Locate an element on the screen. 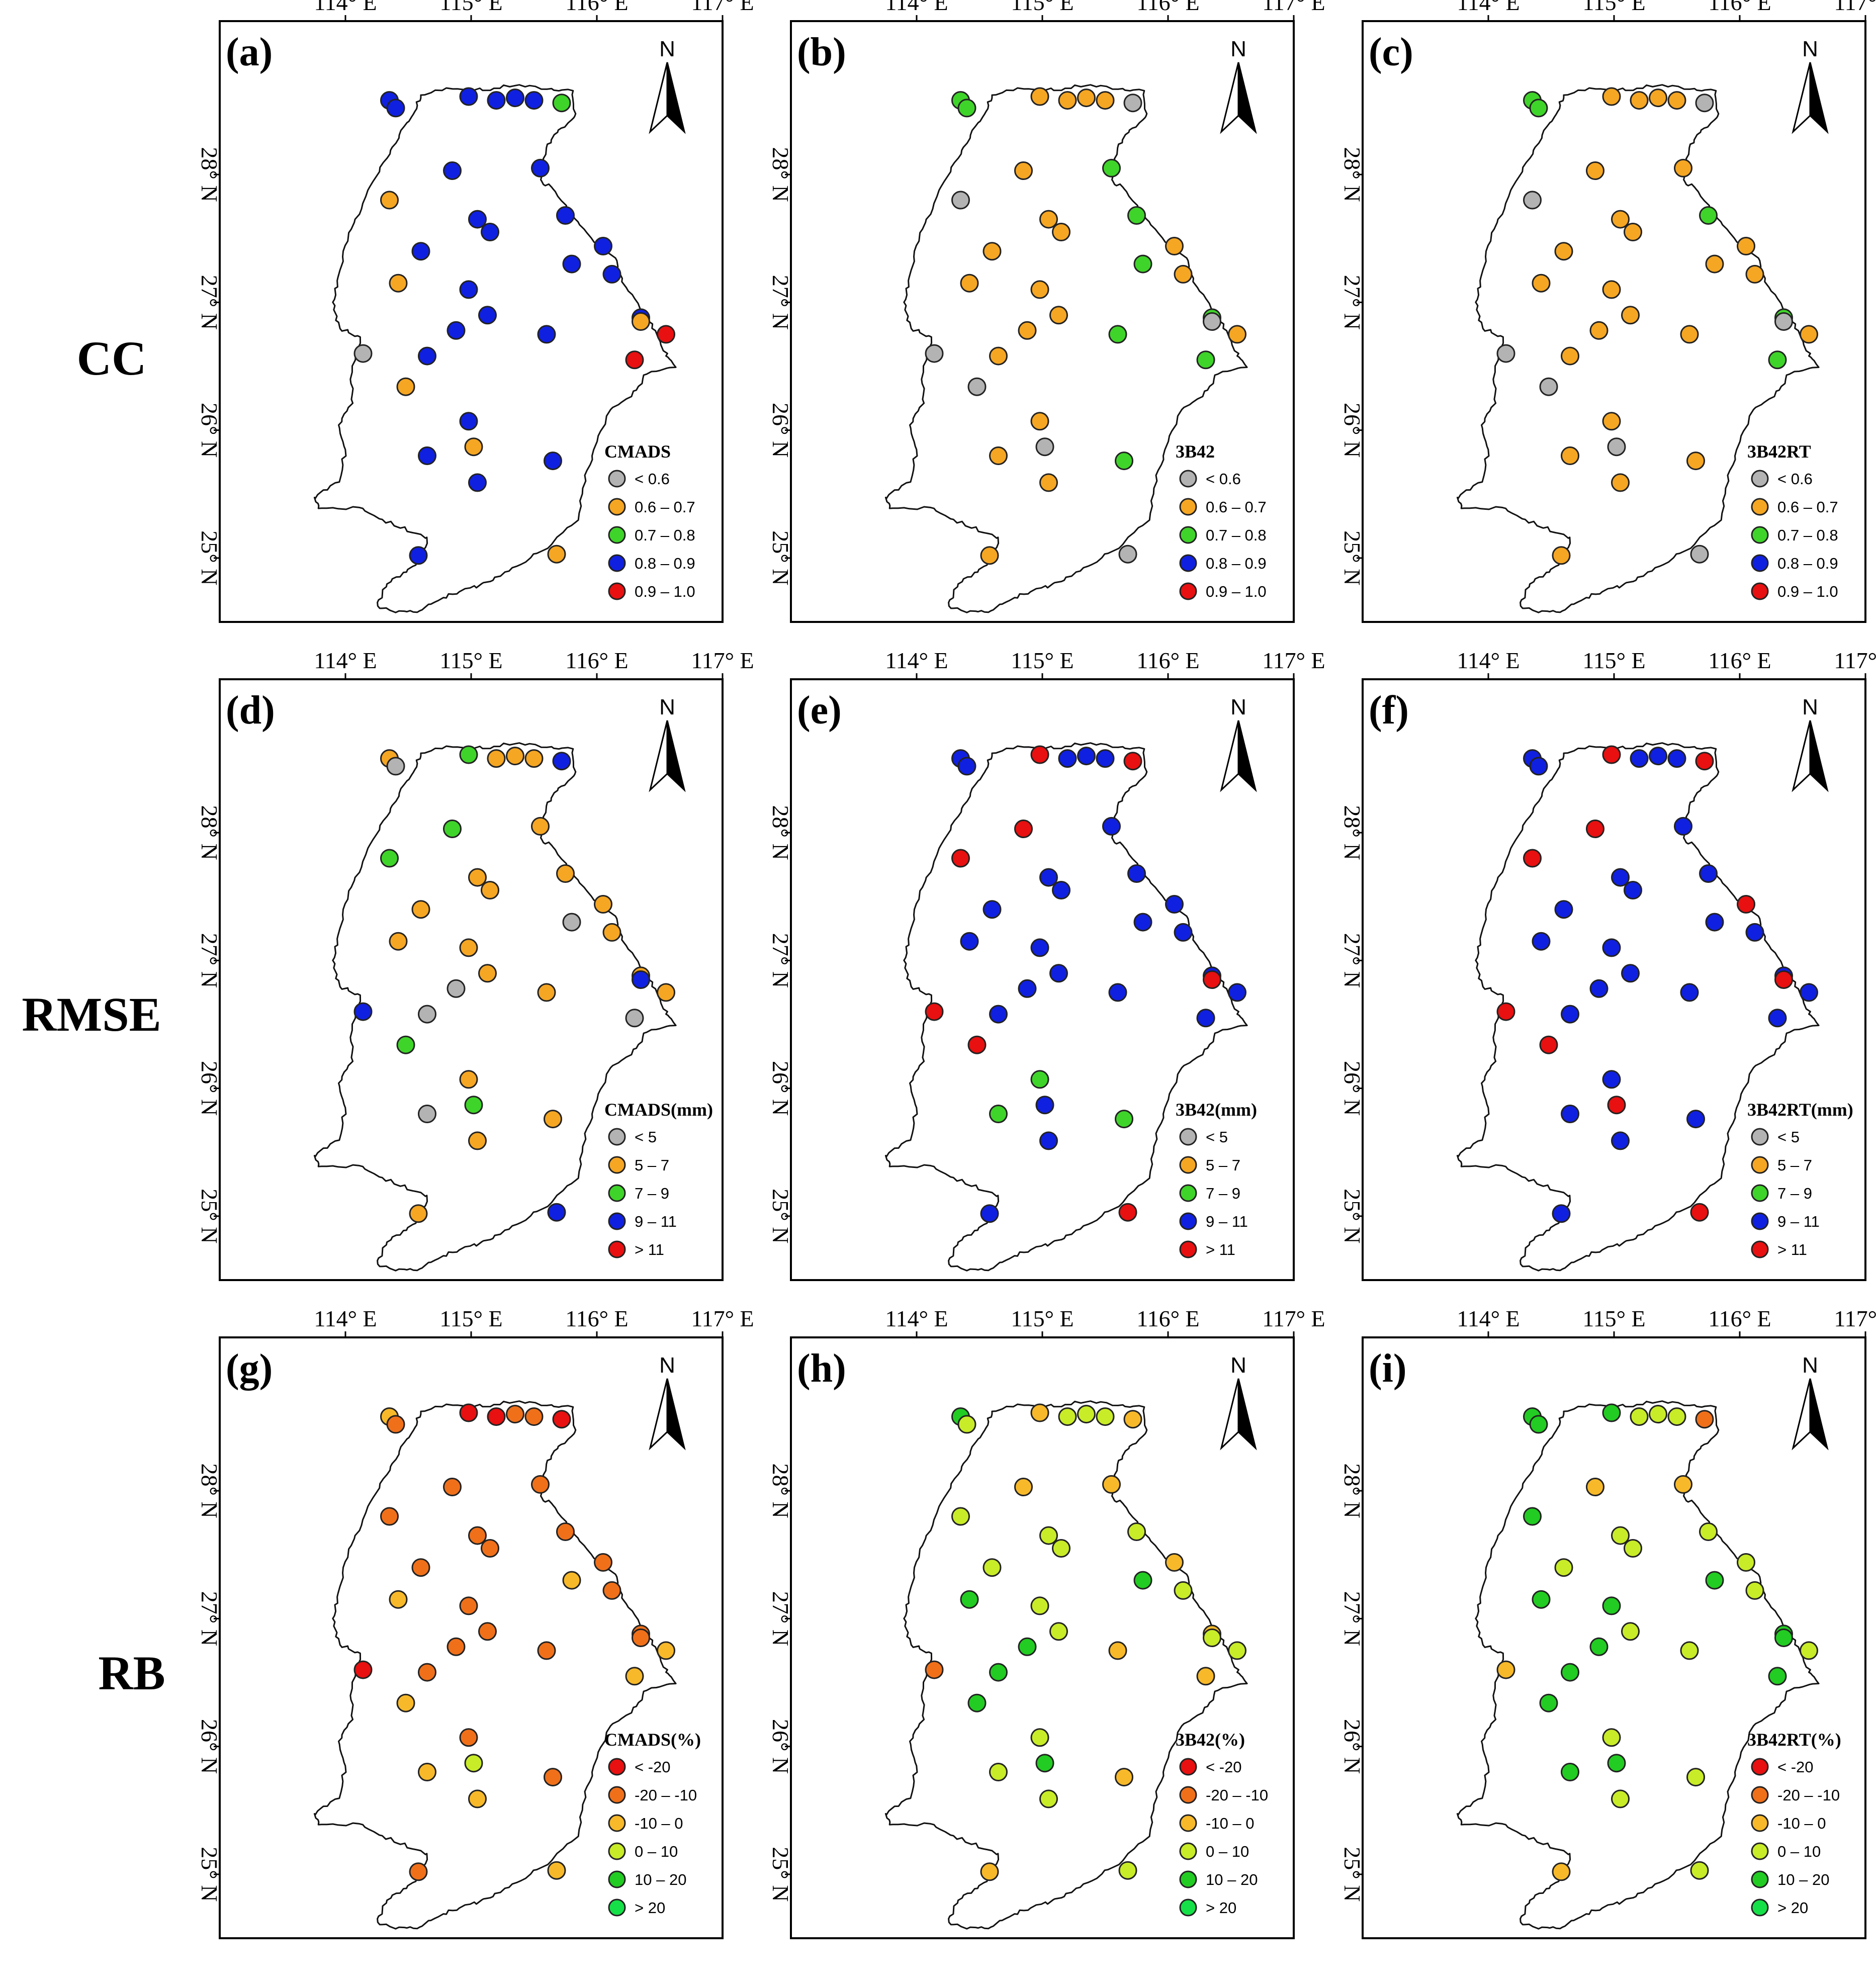 This screenshot has width=1876, height=1988. legend-item-label: 0.8 – 0.9 is located at coordinates (1807, 564).